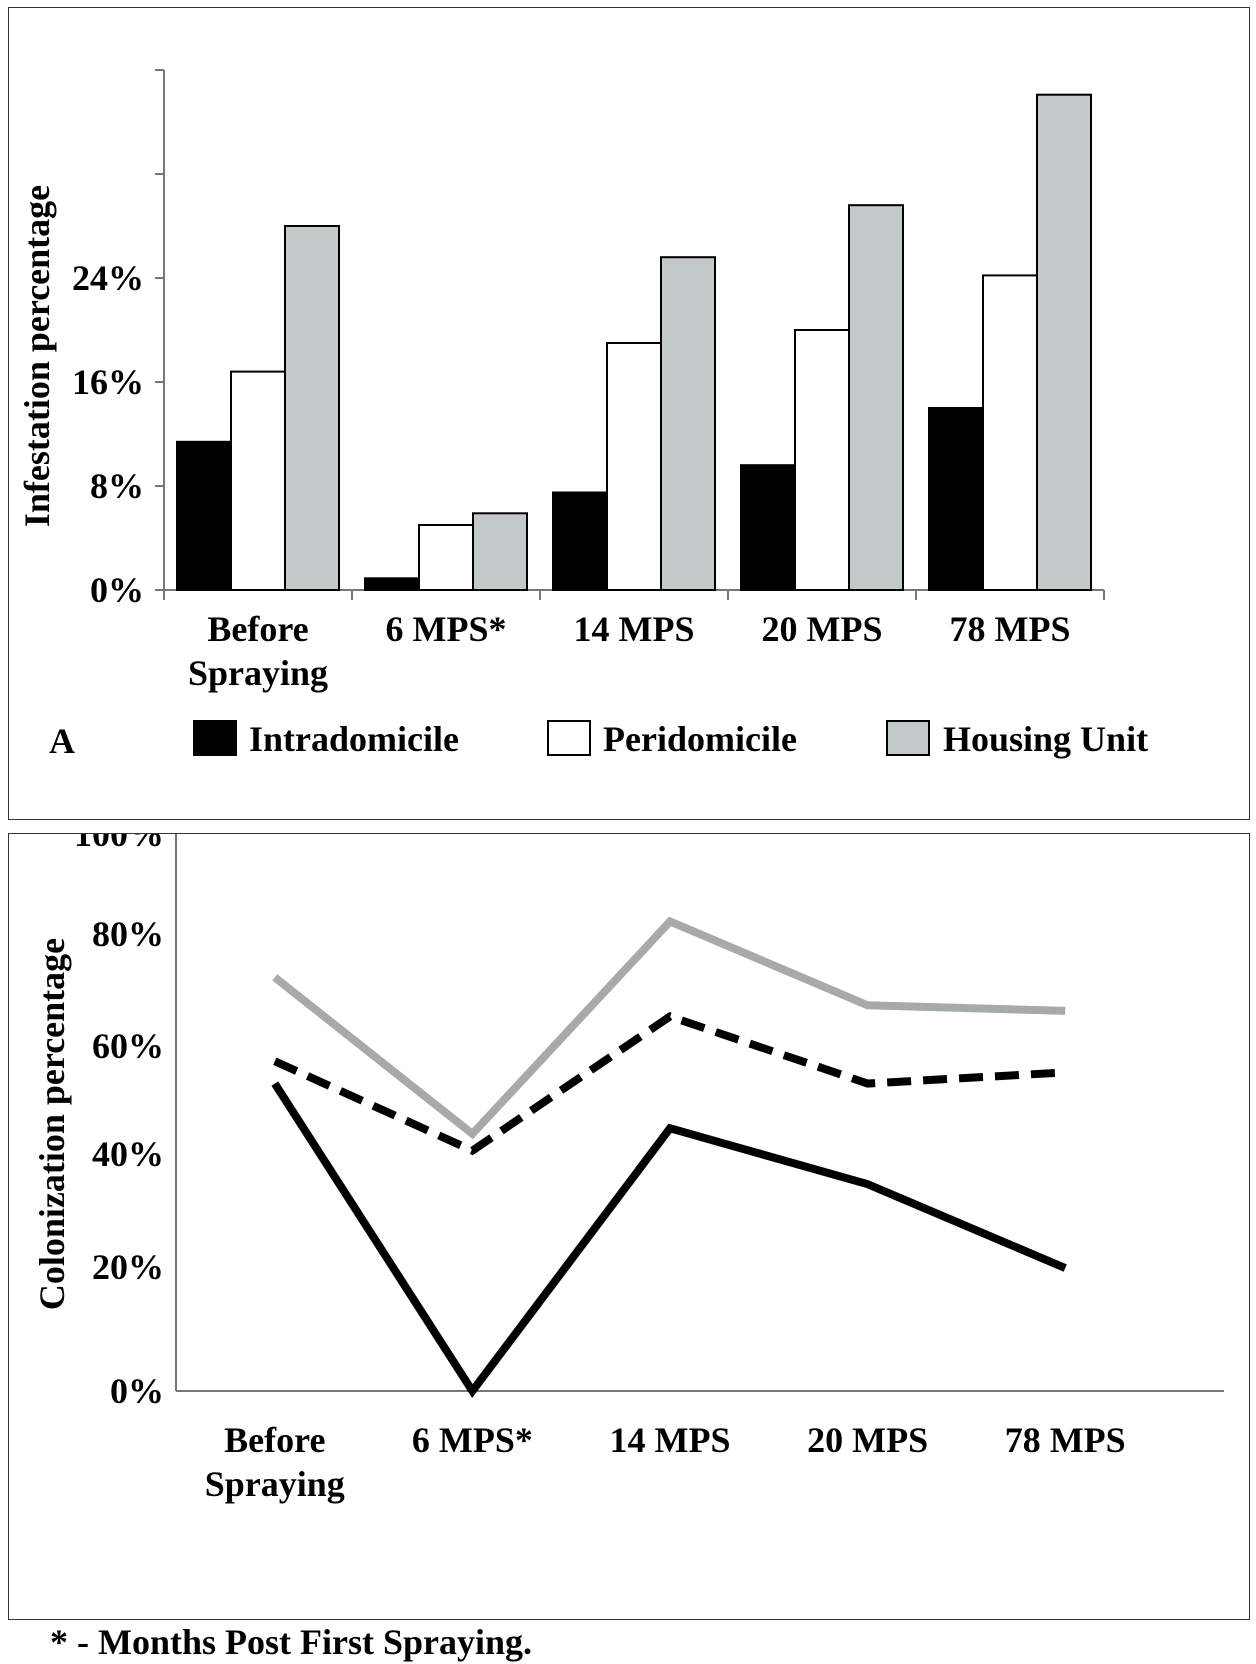  I want to click on panel-label: A, so click(62, 741).